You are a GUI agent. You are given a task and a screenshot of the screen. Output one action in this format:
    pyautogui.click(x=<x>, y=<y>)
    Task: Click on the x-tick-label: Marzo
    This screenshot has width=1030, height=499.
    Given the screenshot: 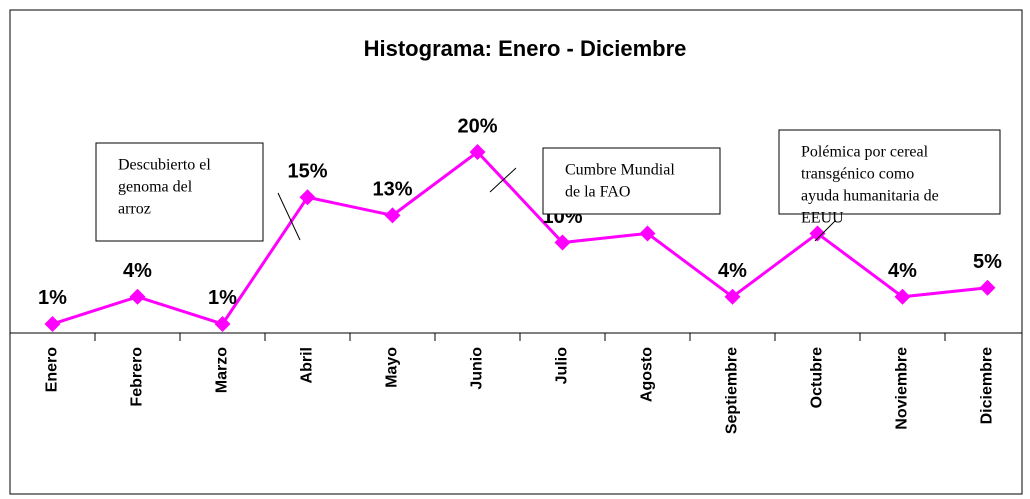 What is the action you would take?
    pyautogui.click(x=222, y=370)
    